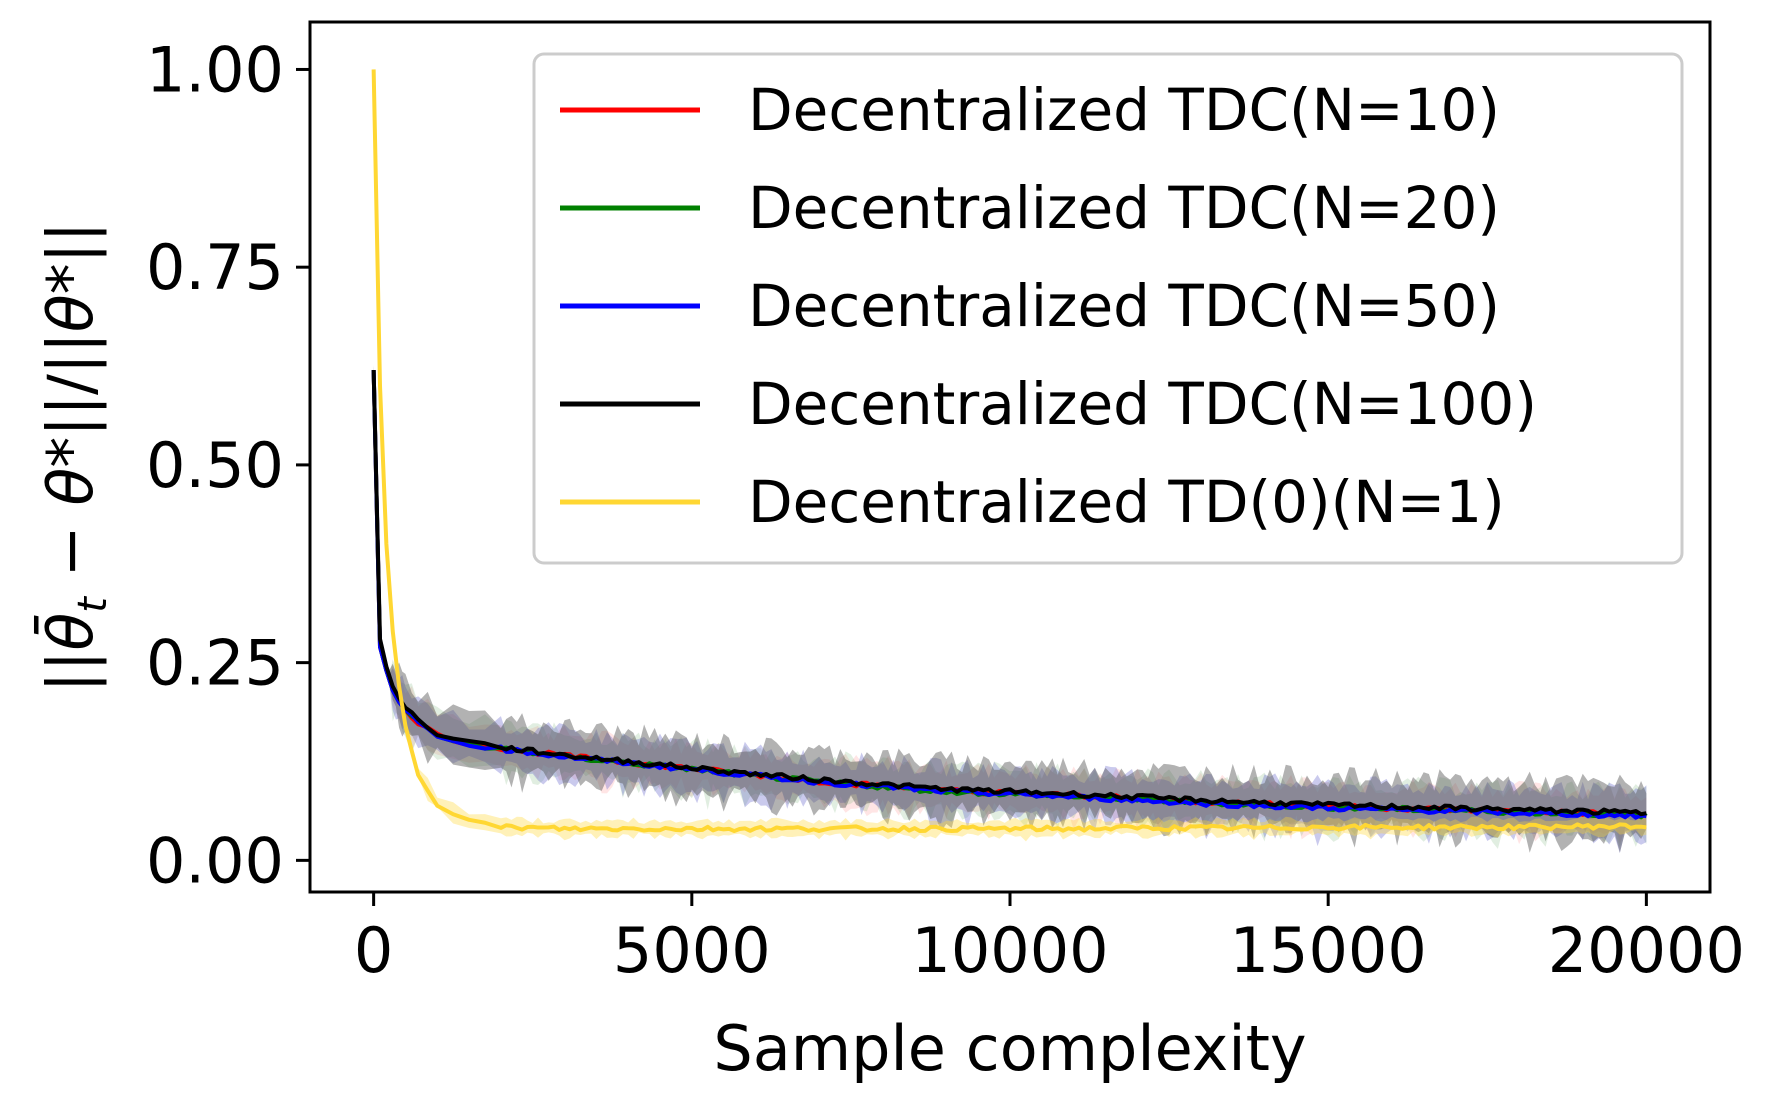  I want to click on x-axis-label: Sample complexity, so click(1009, 1048).